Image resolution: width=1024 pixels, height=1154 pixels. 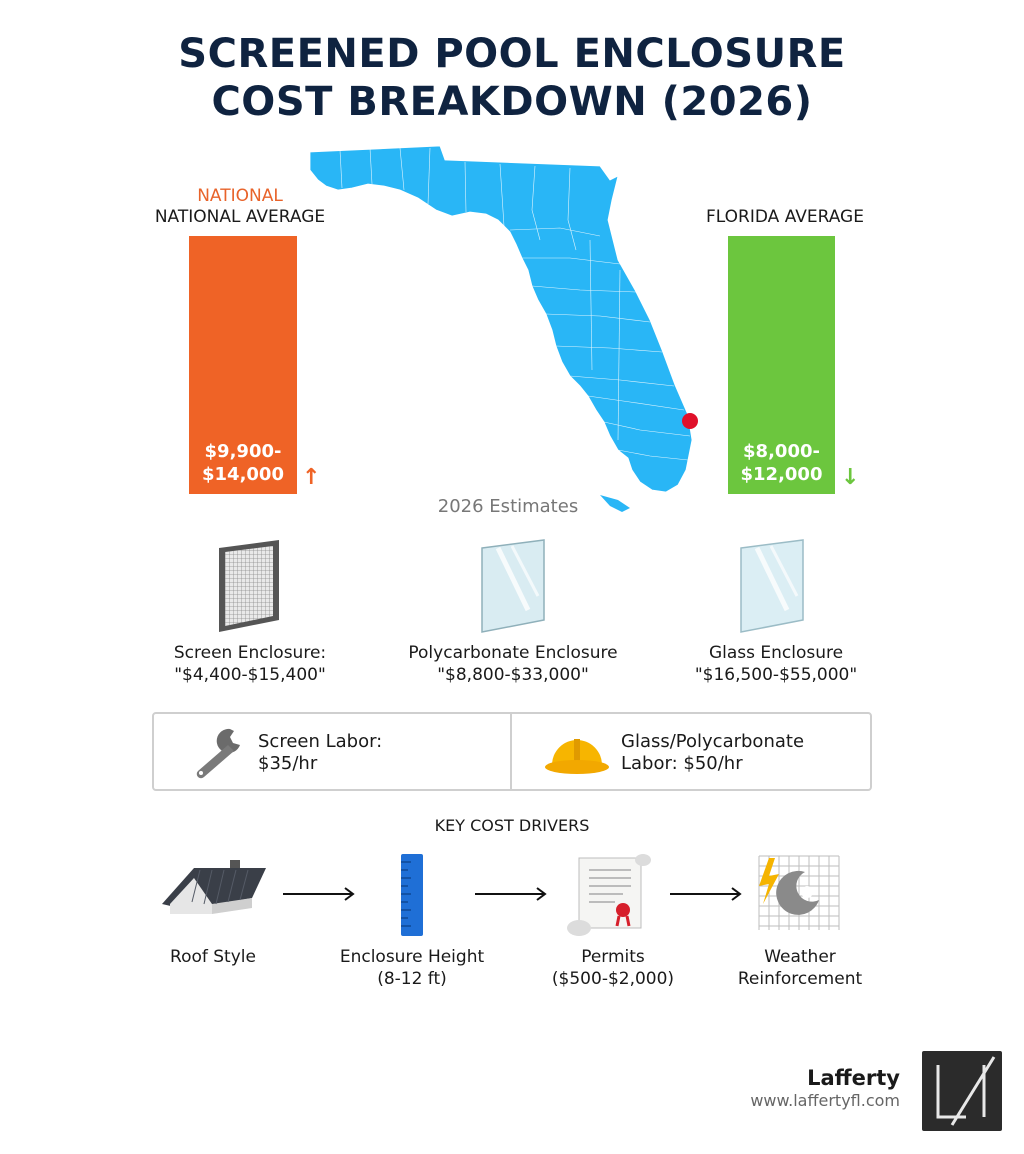 I want to click on driver-enclosure-height-line2: (8-12 ft), so click(x=412, y=979).